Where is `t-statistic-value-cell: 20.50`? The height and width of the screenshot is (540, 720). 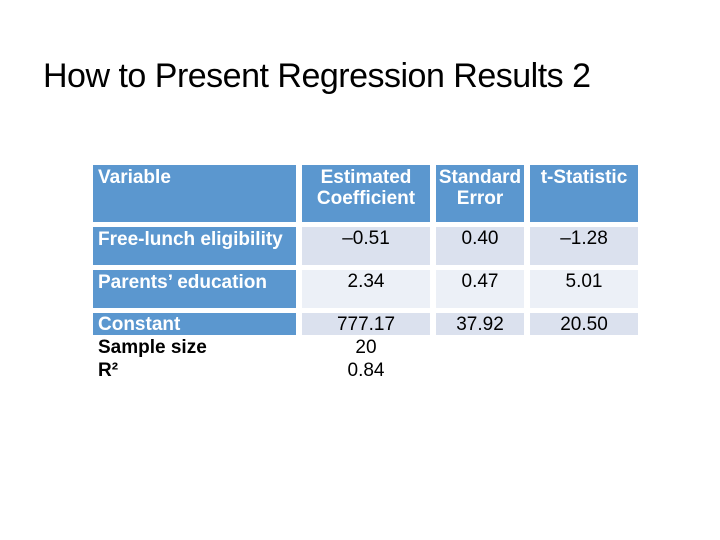 t-statistic-value-cell: 20.50 is located at coordinates (584, 324).